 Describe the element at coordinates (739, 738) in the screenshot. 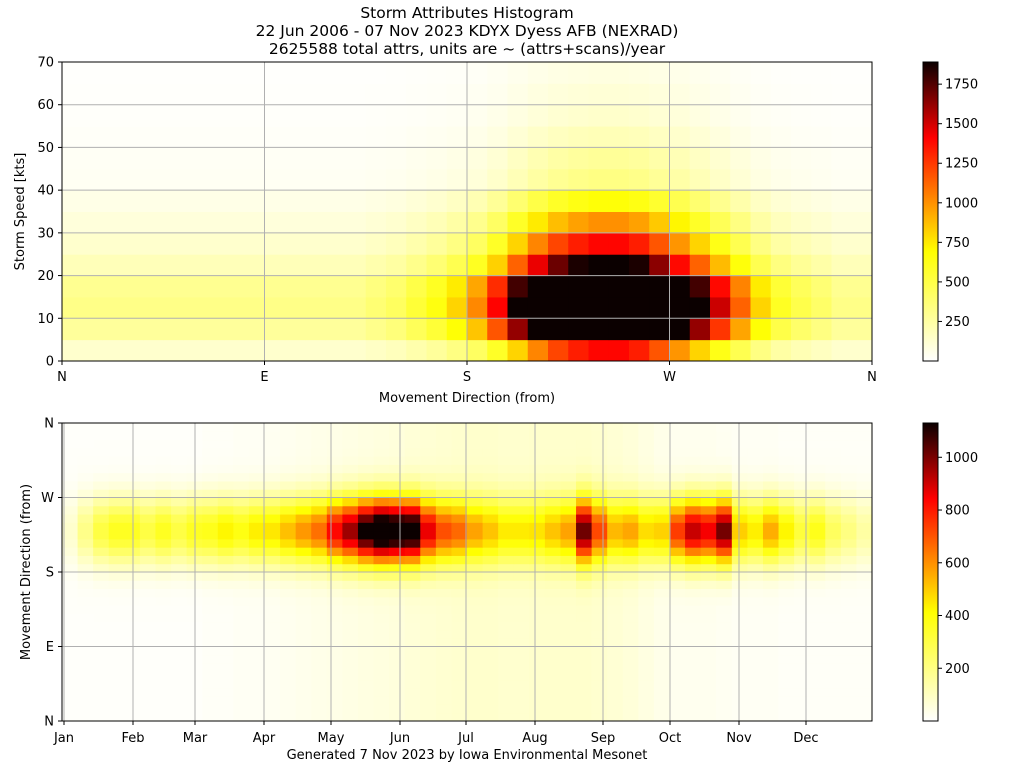

I see `bottom-x-tick-label: Nov` at that location.